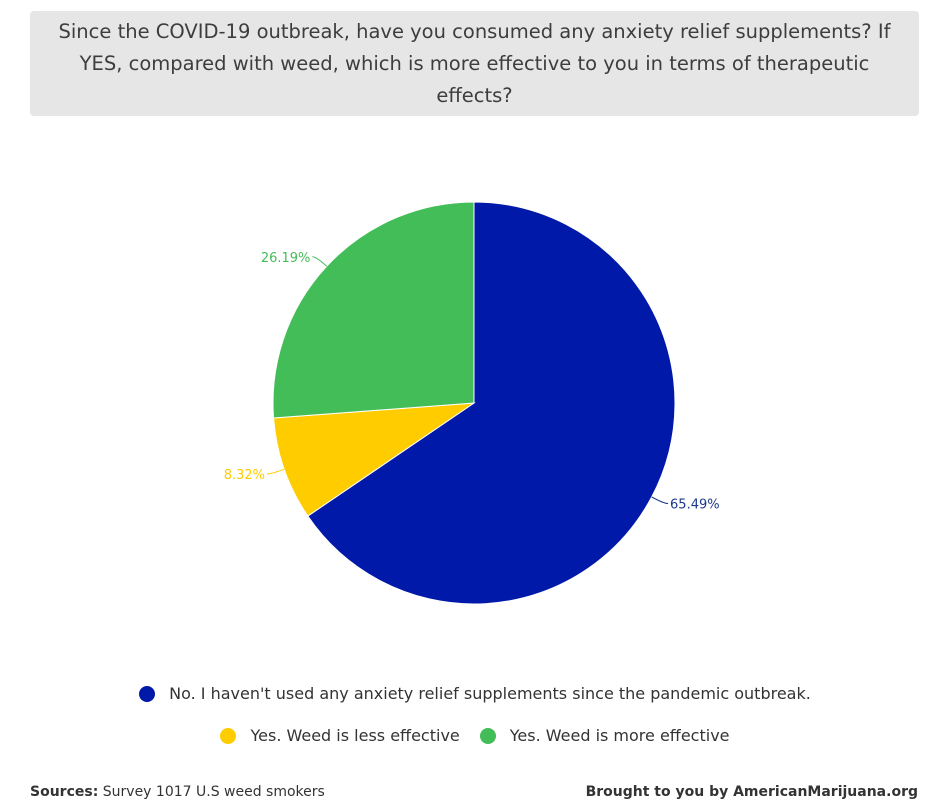  Describe the element at coordinates (286, 258) in the screenshot. I see `data-label-more-effective: 26.19%` at that location.